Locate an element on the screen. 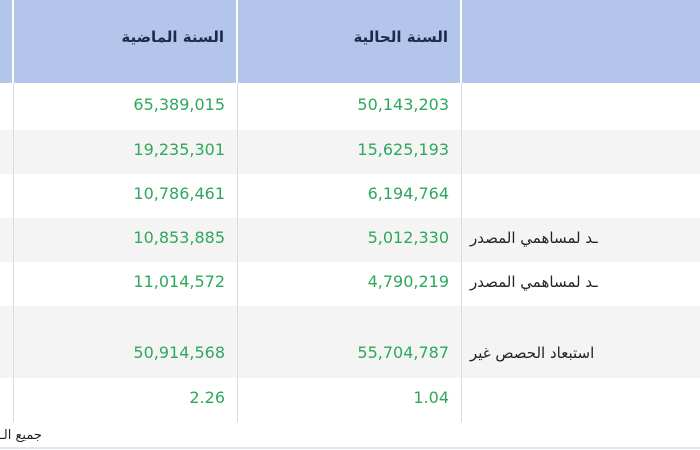 This screenshot has width=700, height=450. last-year-value: 2.26 is located at coordinates (207, 397).